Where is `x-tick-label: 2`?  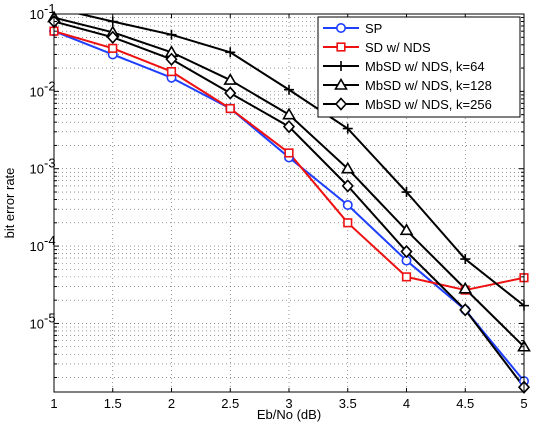
x-tick-label: 2 is located at coordinates (171, 403).